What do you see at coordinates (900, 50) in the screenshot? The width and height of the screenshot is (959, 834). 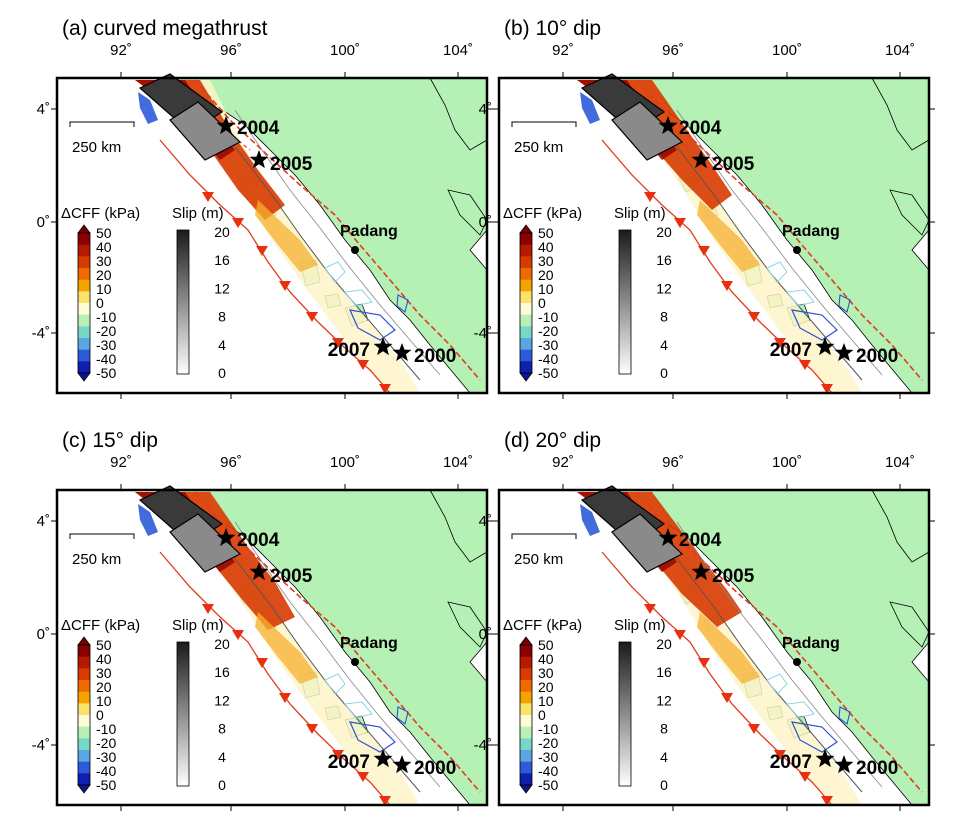 I see `lon-tick-label: 104˚` at bounding box center [900, 50].